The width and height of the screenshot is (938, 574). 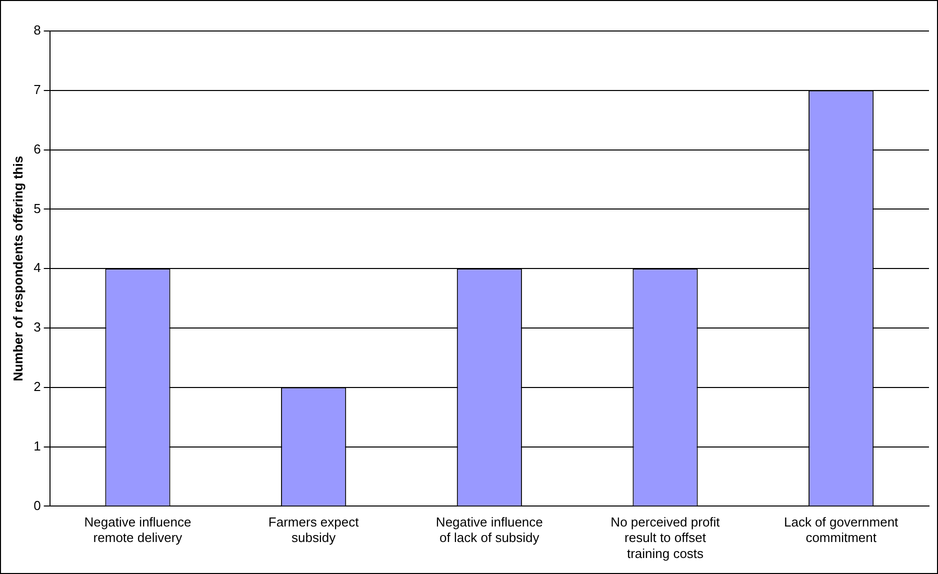 What do you see at coordinates (37, 386) in the screenshot?
I see `y-tick-label: 2` at bounding box center [37, 386].